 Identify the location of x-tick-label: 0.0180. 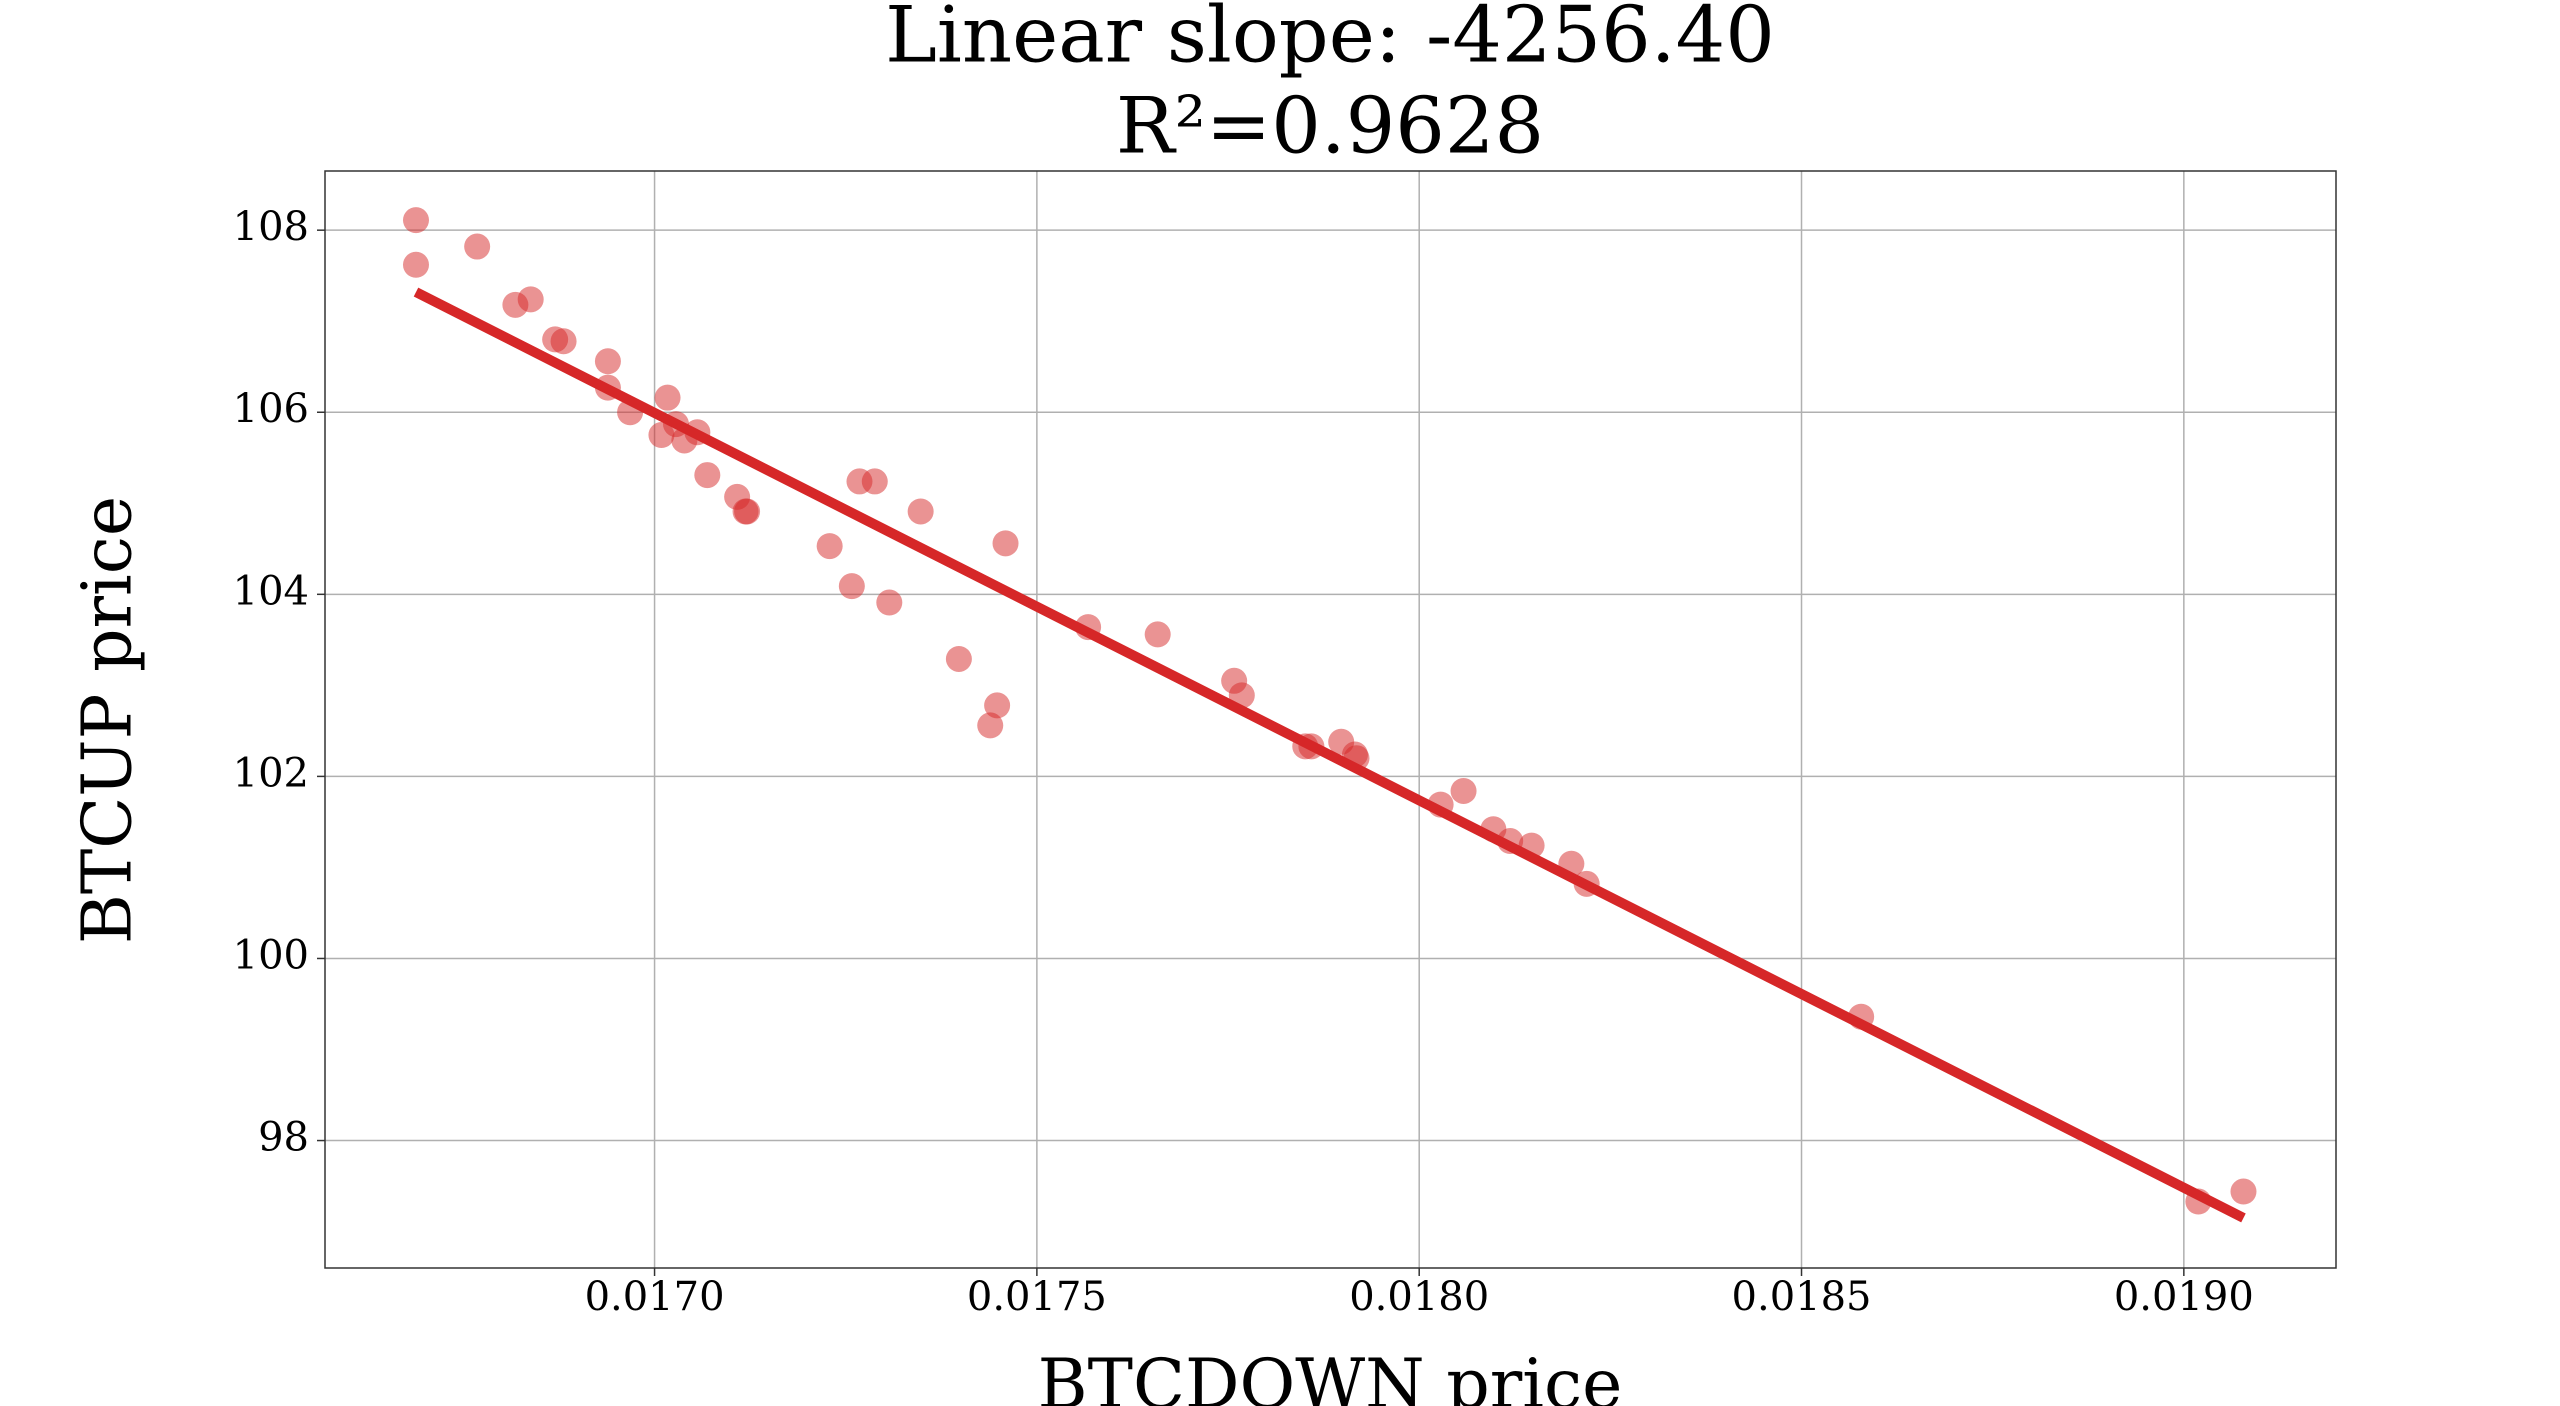
(1419, 1297).